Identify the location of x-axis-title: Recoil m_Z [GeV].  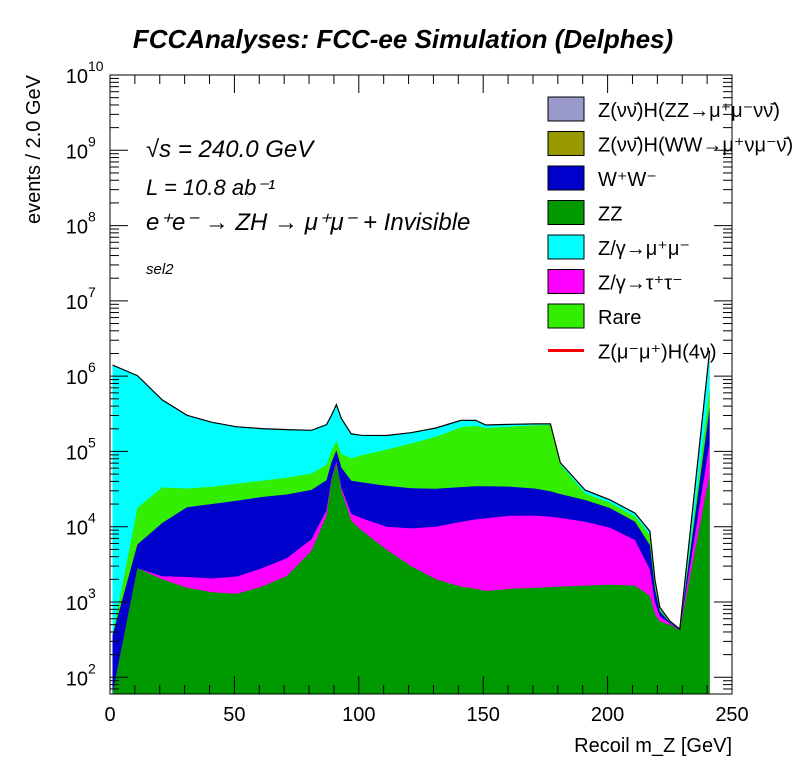
(653, 746).